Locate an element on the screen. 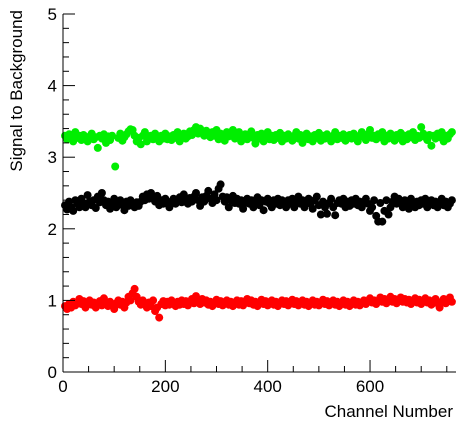  y-tick-label-2: 2 is located at coordinates (52, 229).